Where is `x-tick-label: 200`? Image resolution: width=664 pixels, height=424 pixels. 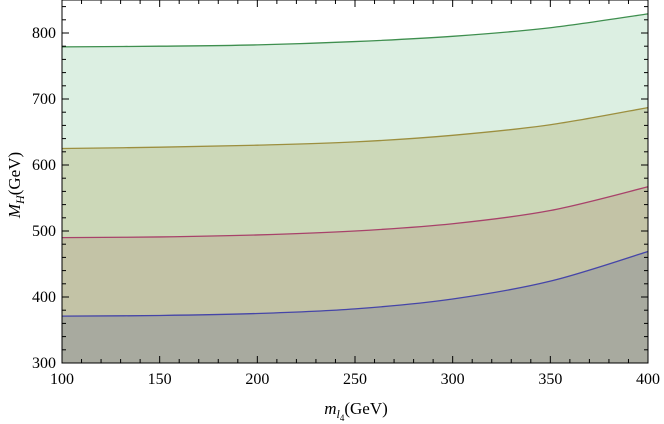
x-tick-label: 200 is located at coordinates (257, 379).